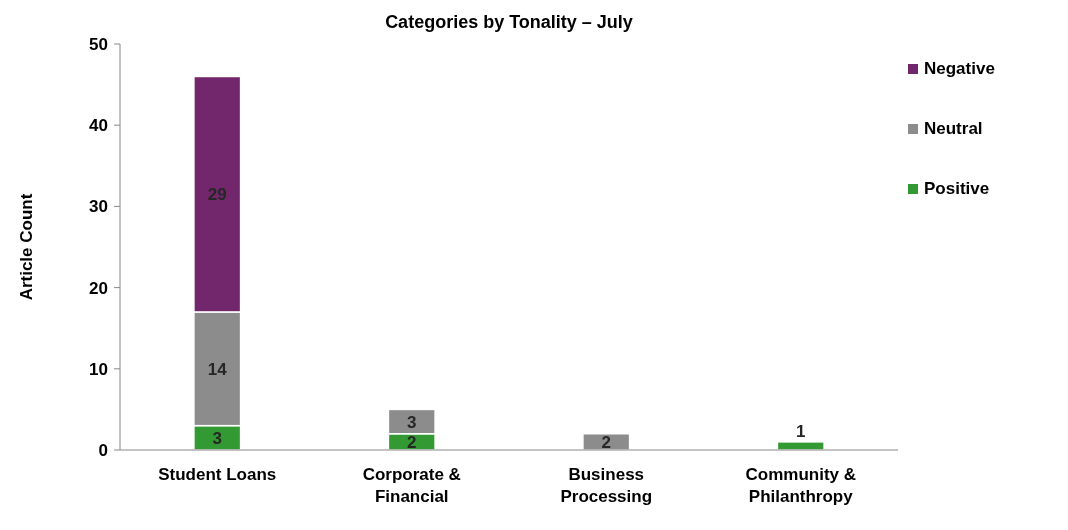 The height and width of the screenshot is (530, 1068). What do you see at coordinates (411, 485) in the screenshot?
I see `x-tick-label: Corporate & Financial` at bounding box center [411, 485].